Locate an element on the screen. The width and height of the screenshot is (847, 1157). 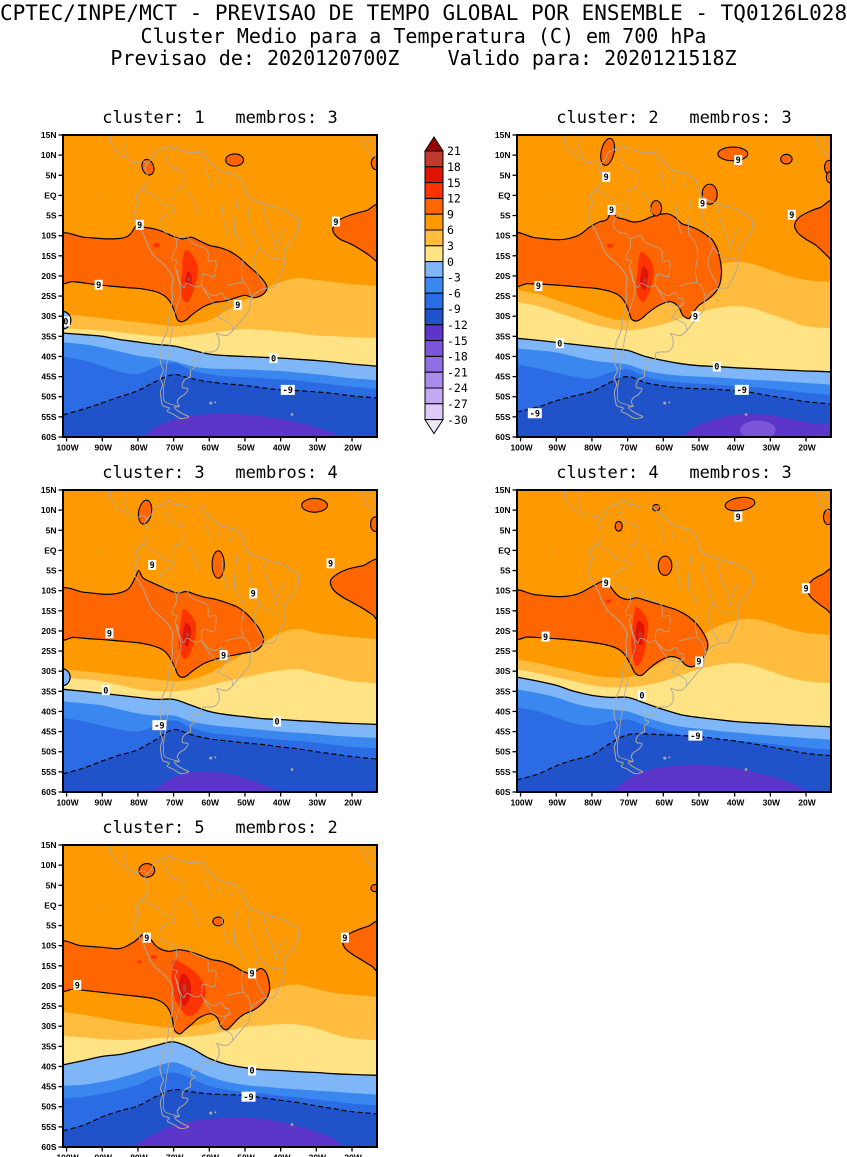
y-tick-label: 25S is located at coordinates (48, 1006).